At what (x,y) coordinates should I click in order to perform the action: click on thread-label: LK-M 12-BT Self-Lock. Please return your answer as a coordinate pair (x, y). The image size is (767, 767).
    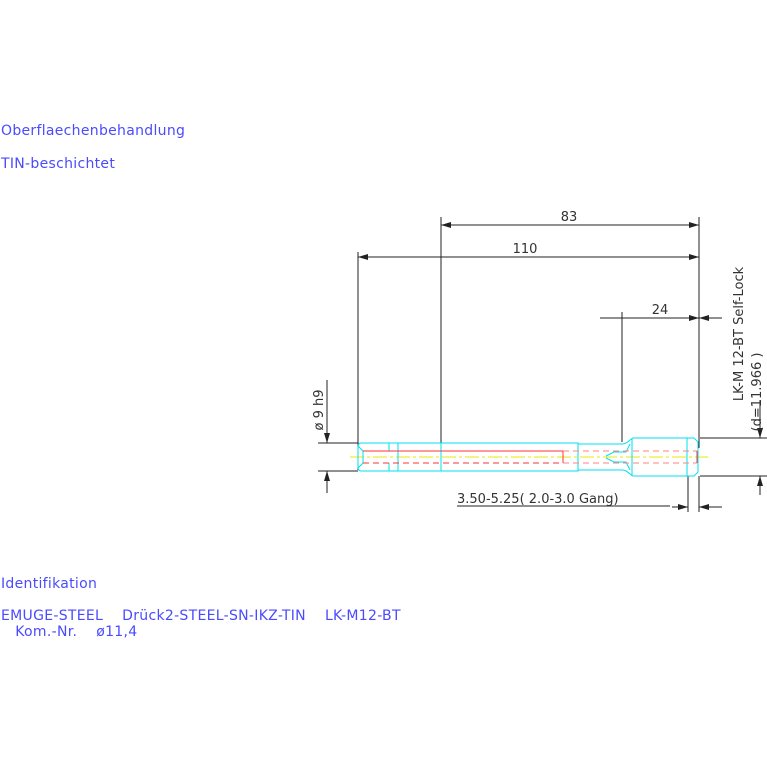
    Looking at the image, I should click on (739, 333).